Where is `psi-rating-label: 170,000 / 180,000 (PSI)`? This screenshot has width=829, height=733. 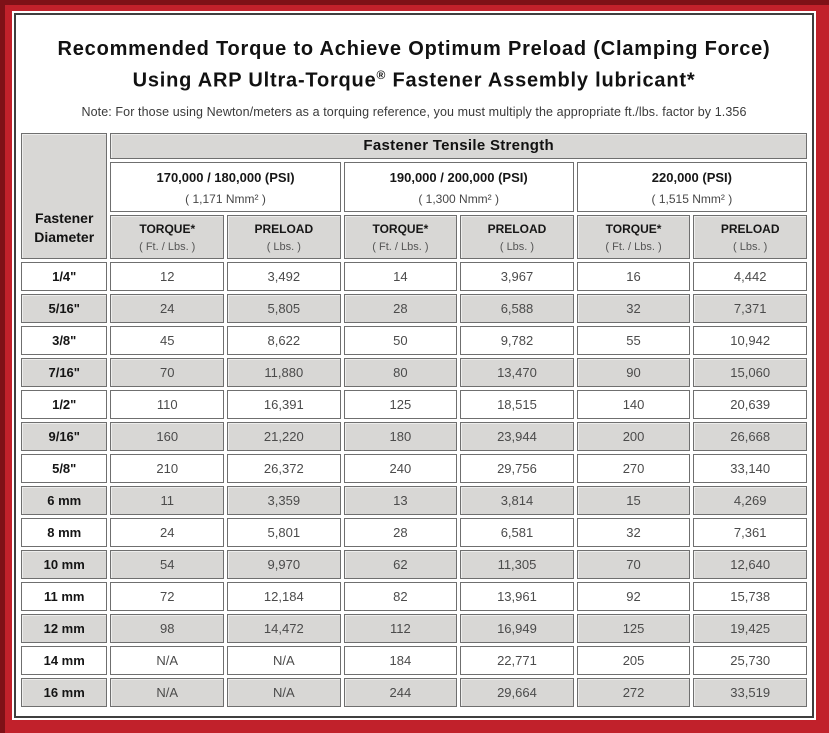 psi-rating-label: 170,000 / 180,000 (PSI) is located at coordinates (225, 178).